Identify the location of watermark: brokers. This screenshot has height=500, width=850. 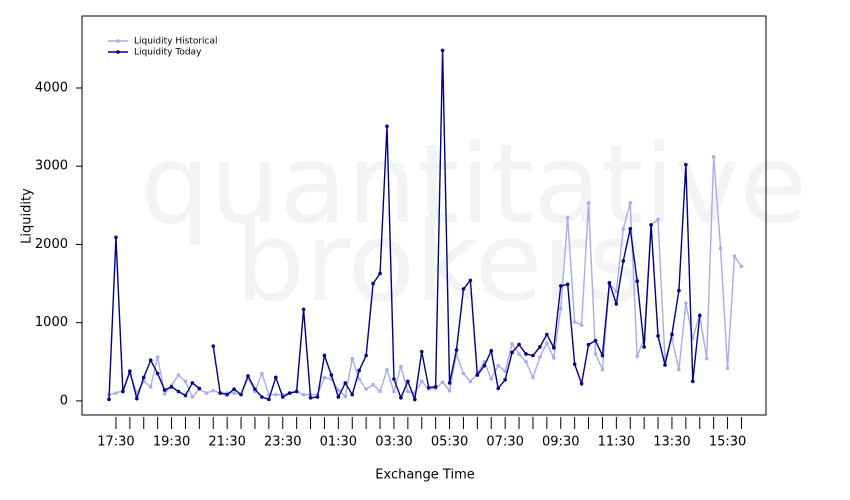
(440, 262).